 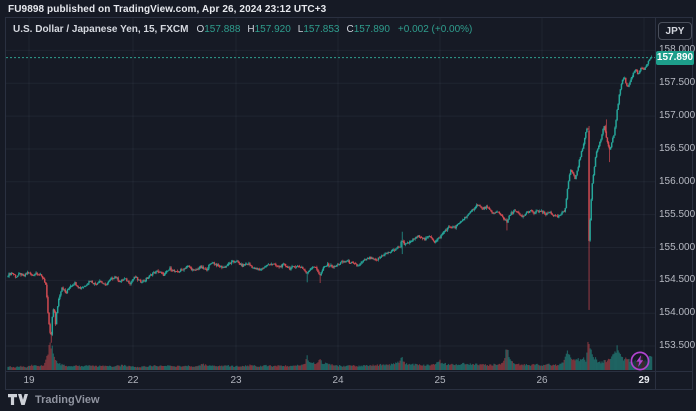 What do you see at coordinates (350, 29) in the screenshot?
I see `close-label: C` at bounding box center [350, 29].